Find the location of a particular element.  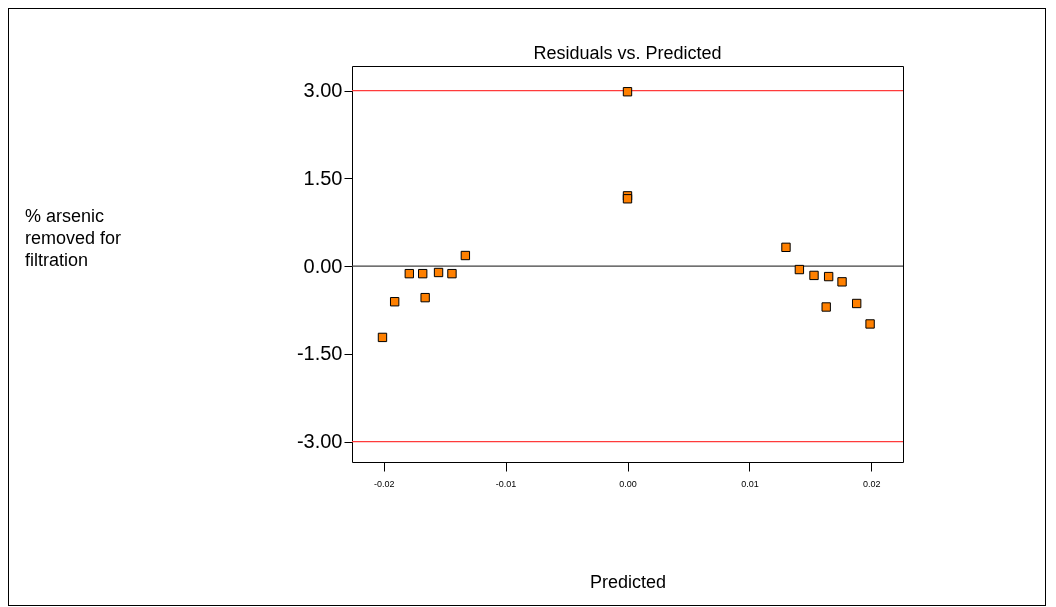

chart-title: Residuals vs. Predicted is located at coordinates (627, 53).